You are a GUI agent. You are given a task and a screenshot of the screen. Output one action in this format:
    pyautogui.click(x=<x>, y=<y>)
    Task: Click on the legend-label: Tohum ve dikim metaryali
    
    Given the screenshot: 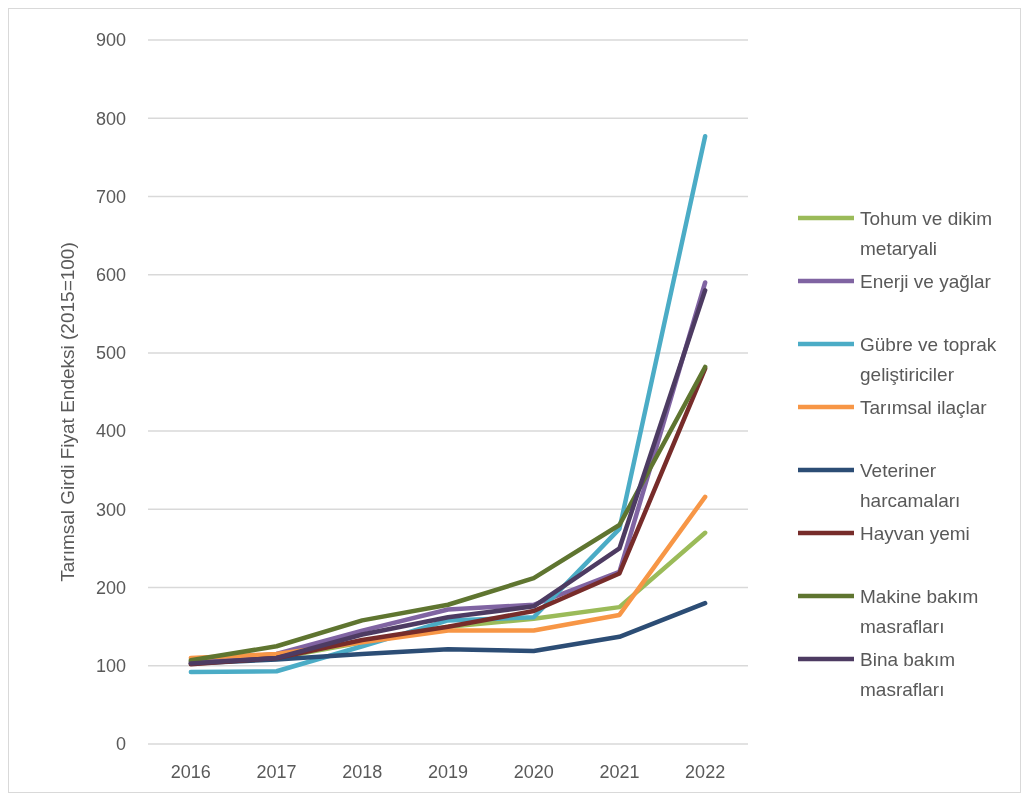 What is the action you would take?
    pyautogui.click(x=926, y=233)
    